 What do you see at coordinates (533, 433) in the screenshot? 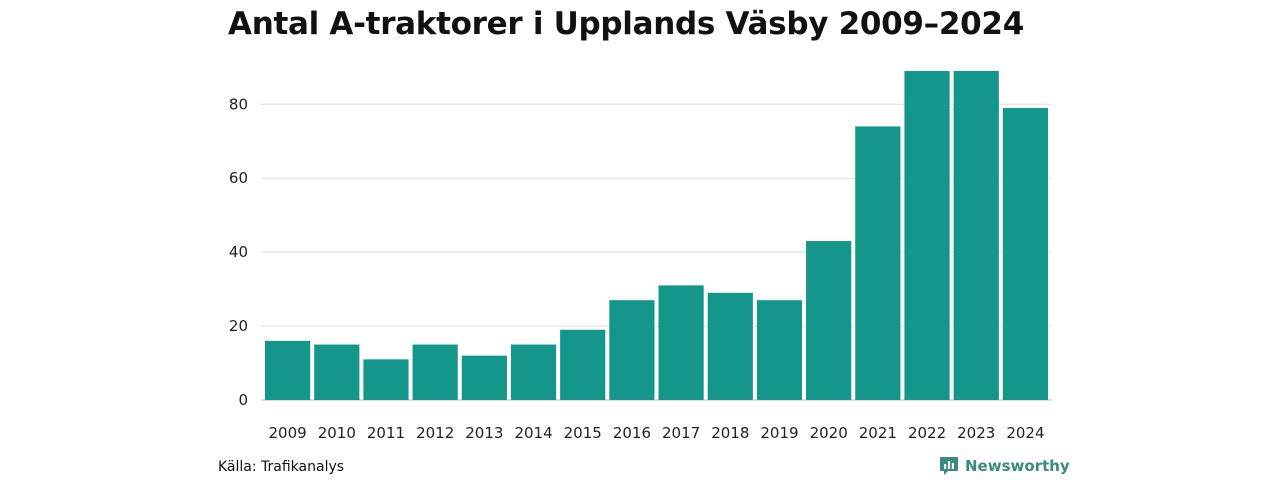
I see `x-tick-label: 2014` at bounding box center [533, 433].